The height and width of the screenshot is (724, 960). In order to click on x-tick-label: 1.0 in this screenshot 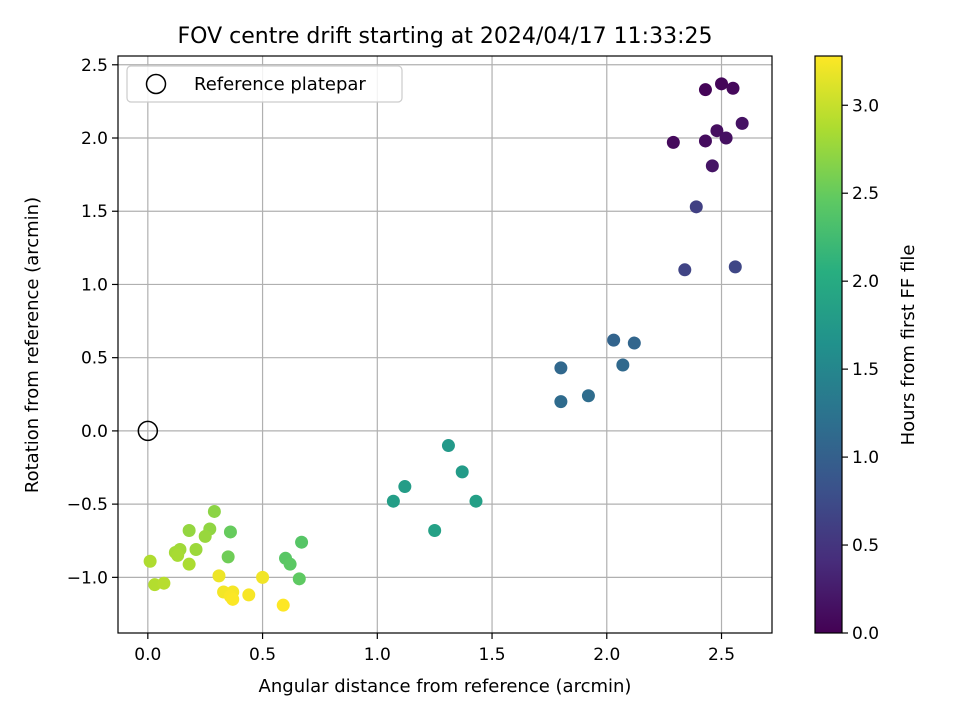, I will do `click(377, 655)`.